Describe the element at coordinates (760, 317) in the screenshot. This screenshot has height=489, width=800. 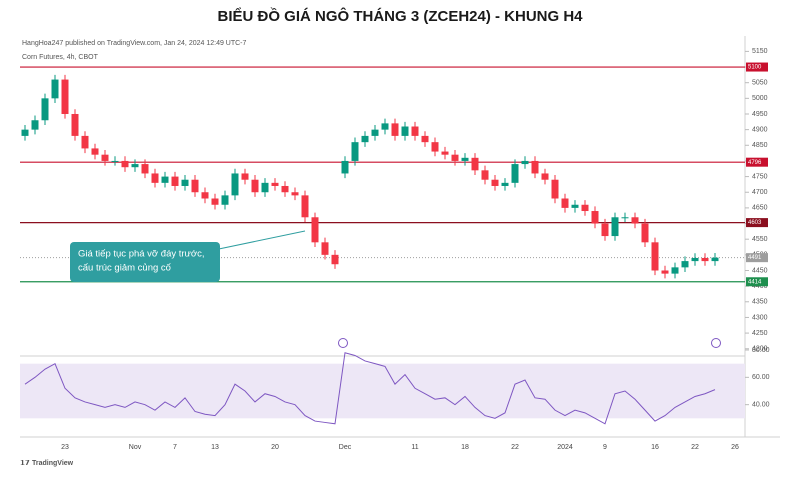
I see `y-tick-label: 4300` at that location.